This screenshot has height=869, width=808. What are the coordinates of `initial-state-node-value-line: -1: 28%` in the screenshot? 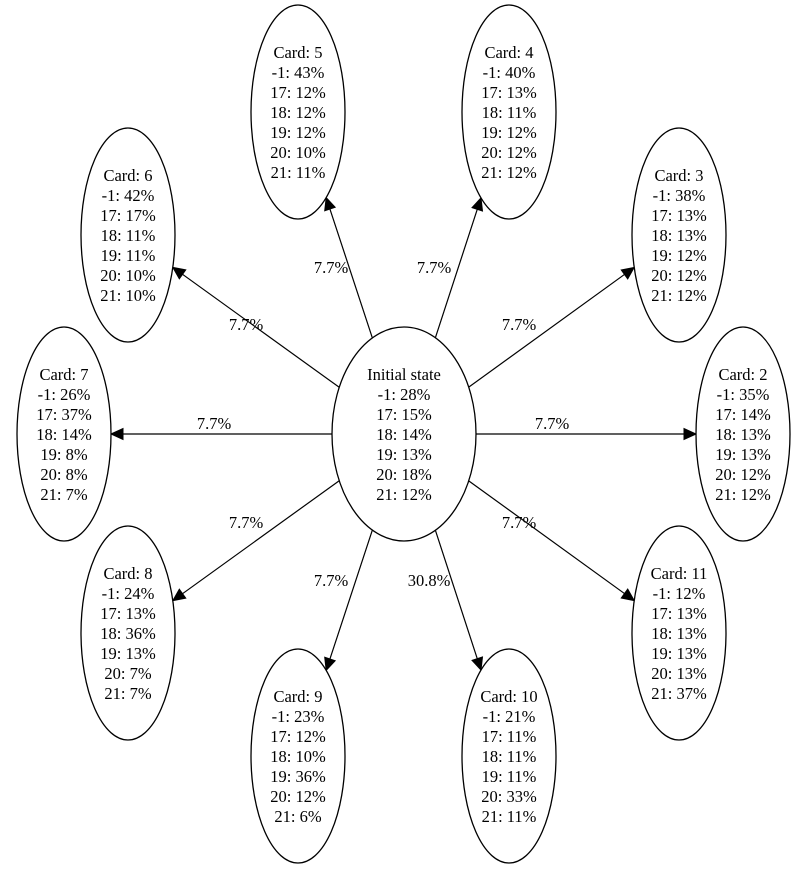 It's located at (404, 394).